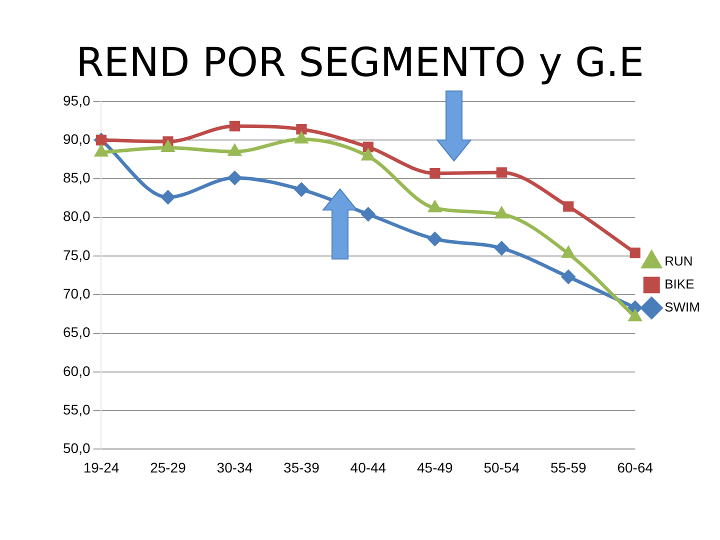 This screenshot has height=540, width=720. What do you see at coordinates (302, 467) in the screenshot?
I see `x-tick-label: 35-39` at bounding box center [302, 467].